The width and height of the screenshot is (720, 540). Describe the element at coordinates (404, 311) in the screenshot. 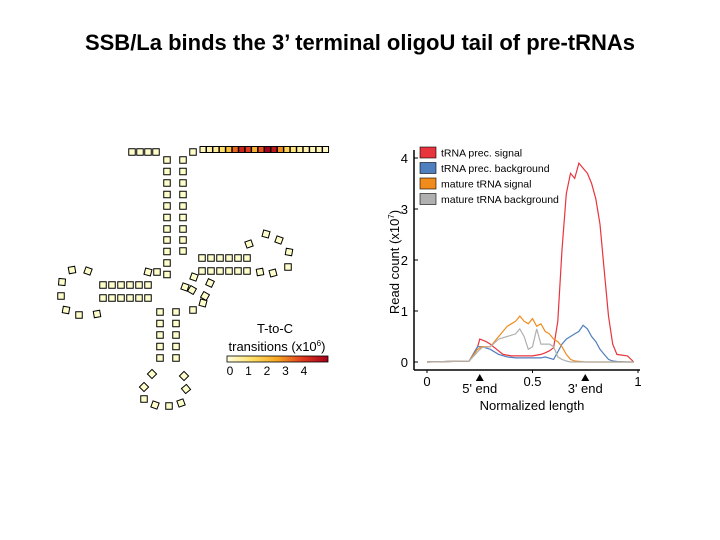

I see `y-tick-label: 1` at that location.